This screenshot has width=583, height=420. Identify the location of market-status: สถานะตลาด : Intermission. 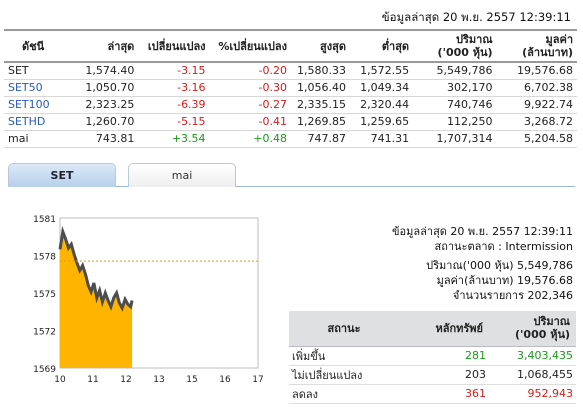
(504, 246).